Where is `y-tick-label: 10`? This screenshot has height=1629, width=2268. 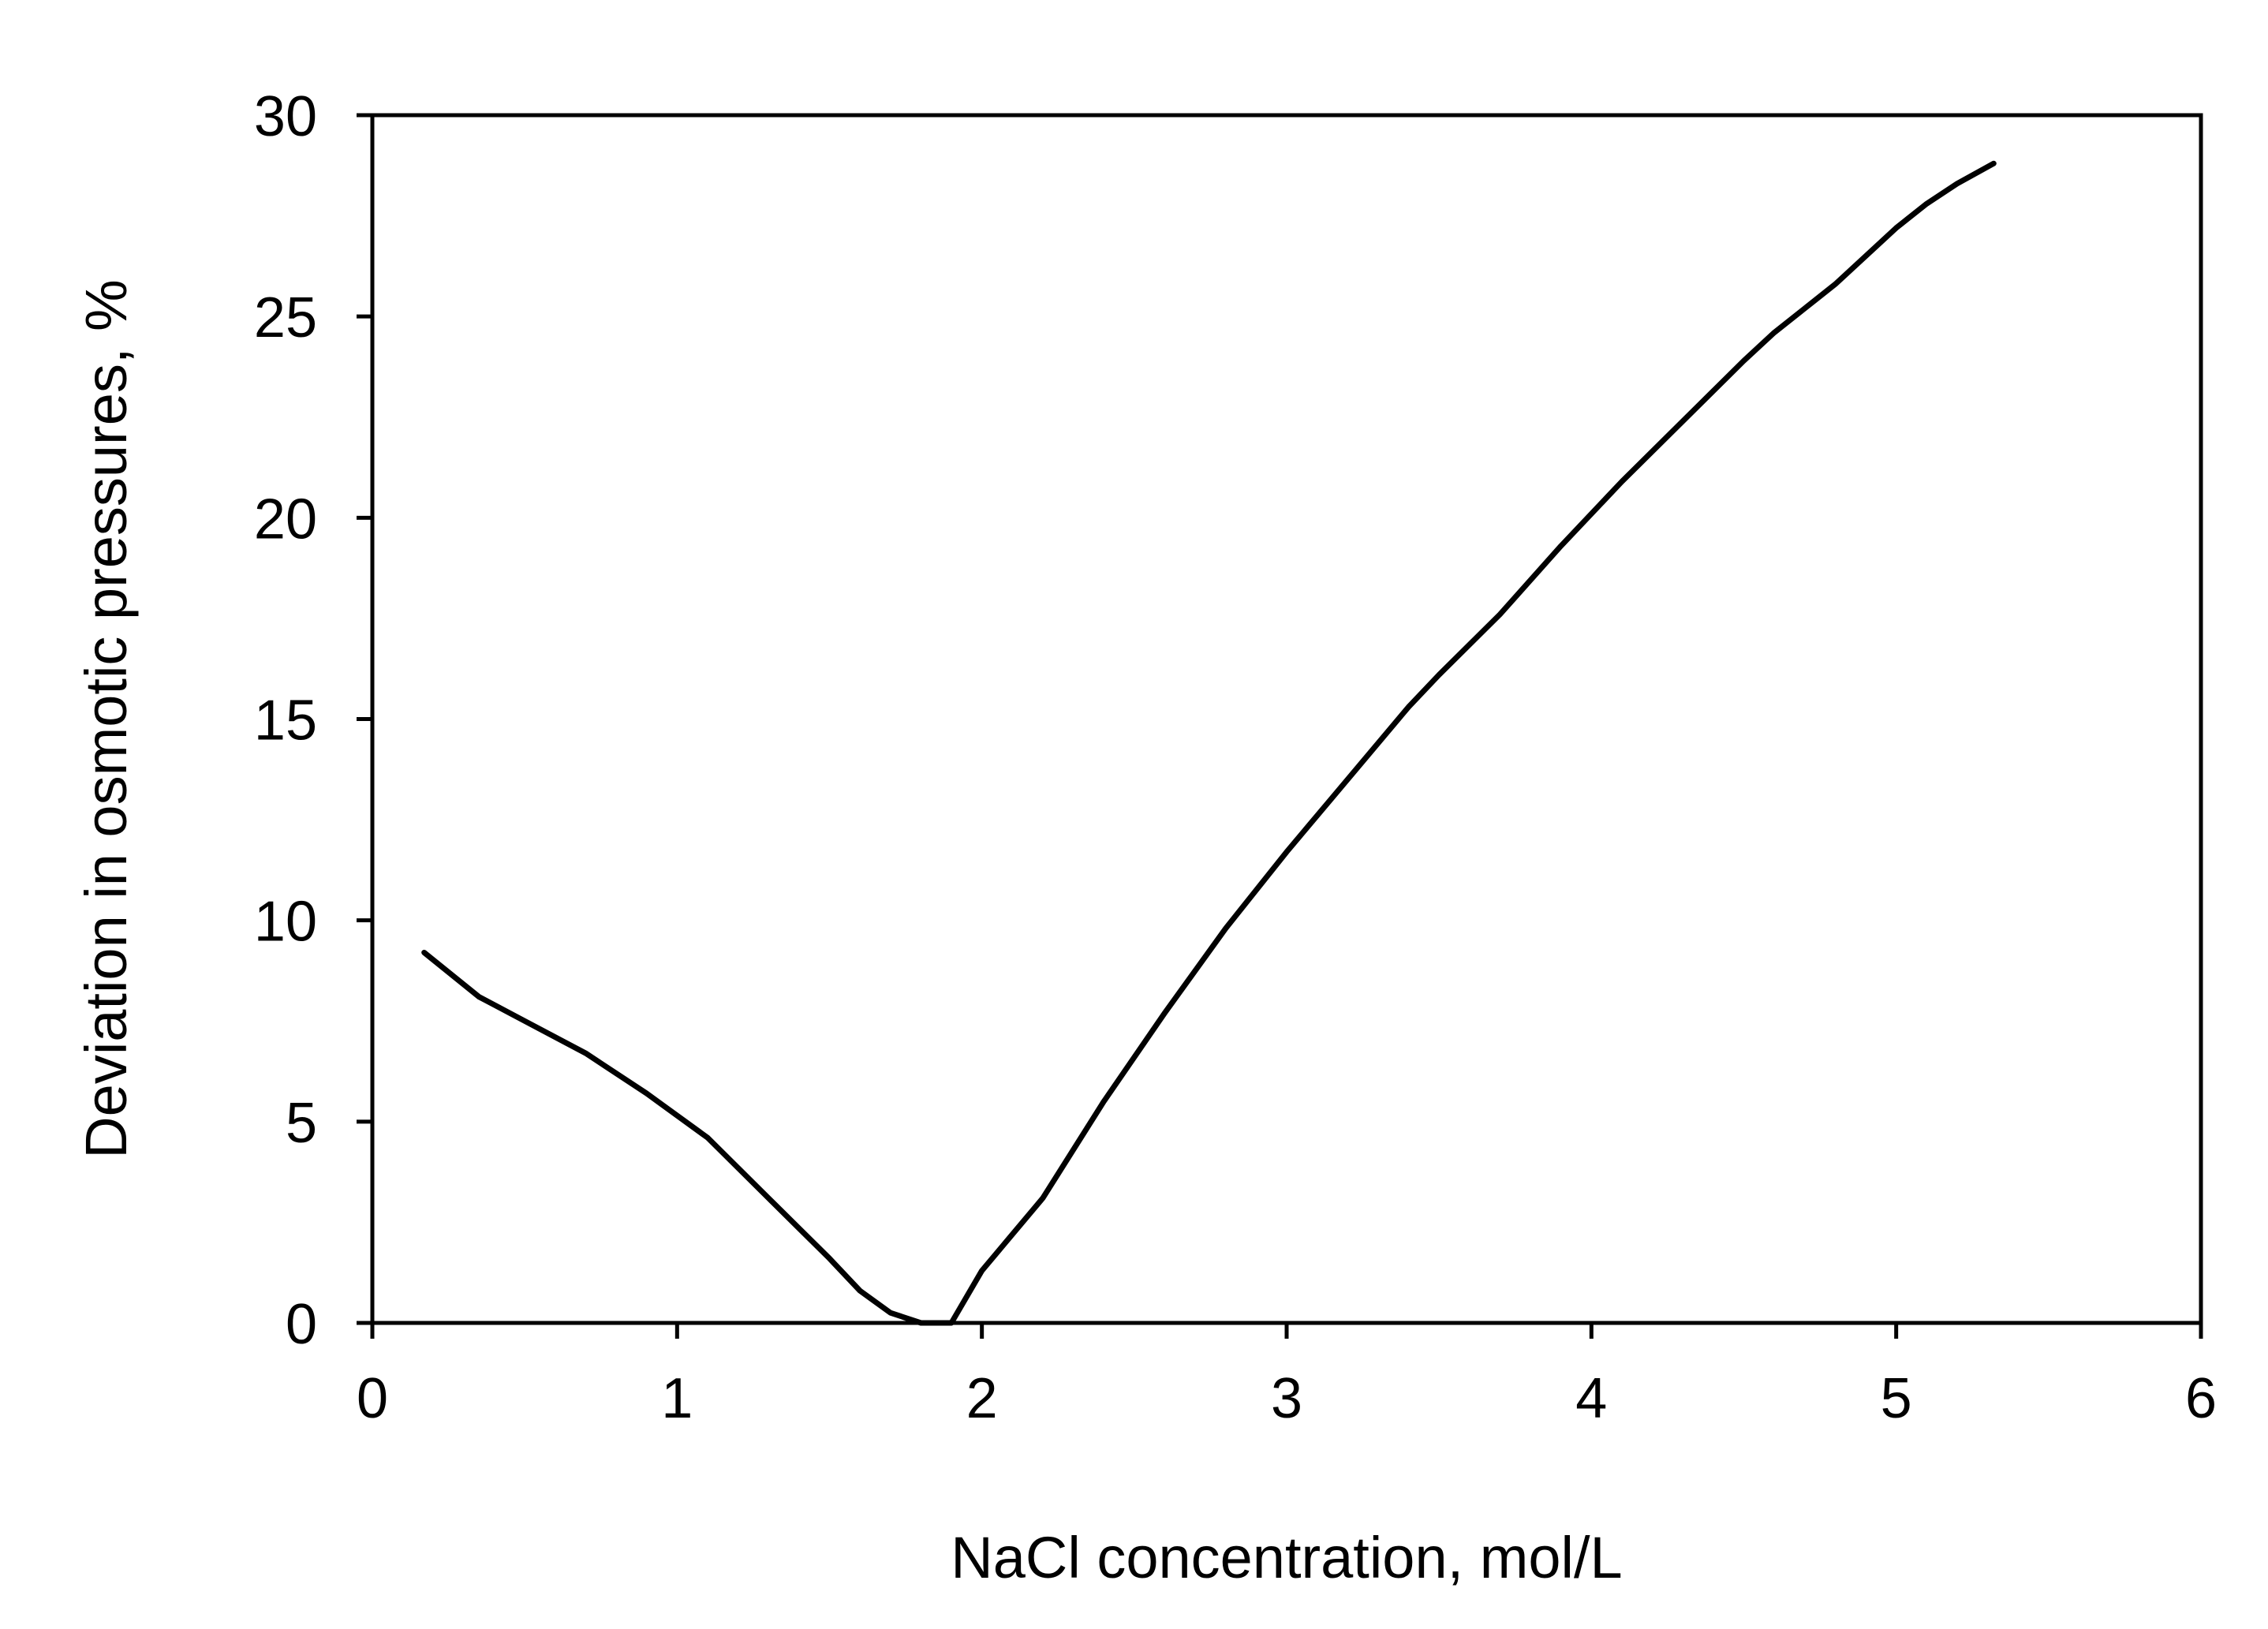
y-tick-label: 10 is located at coordinates (285, 922).